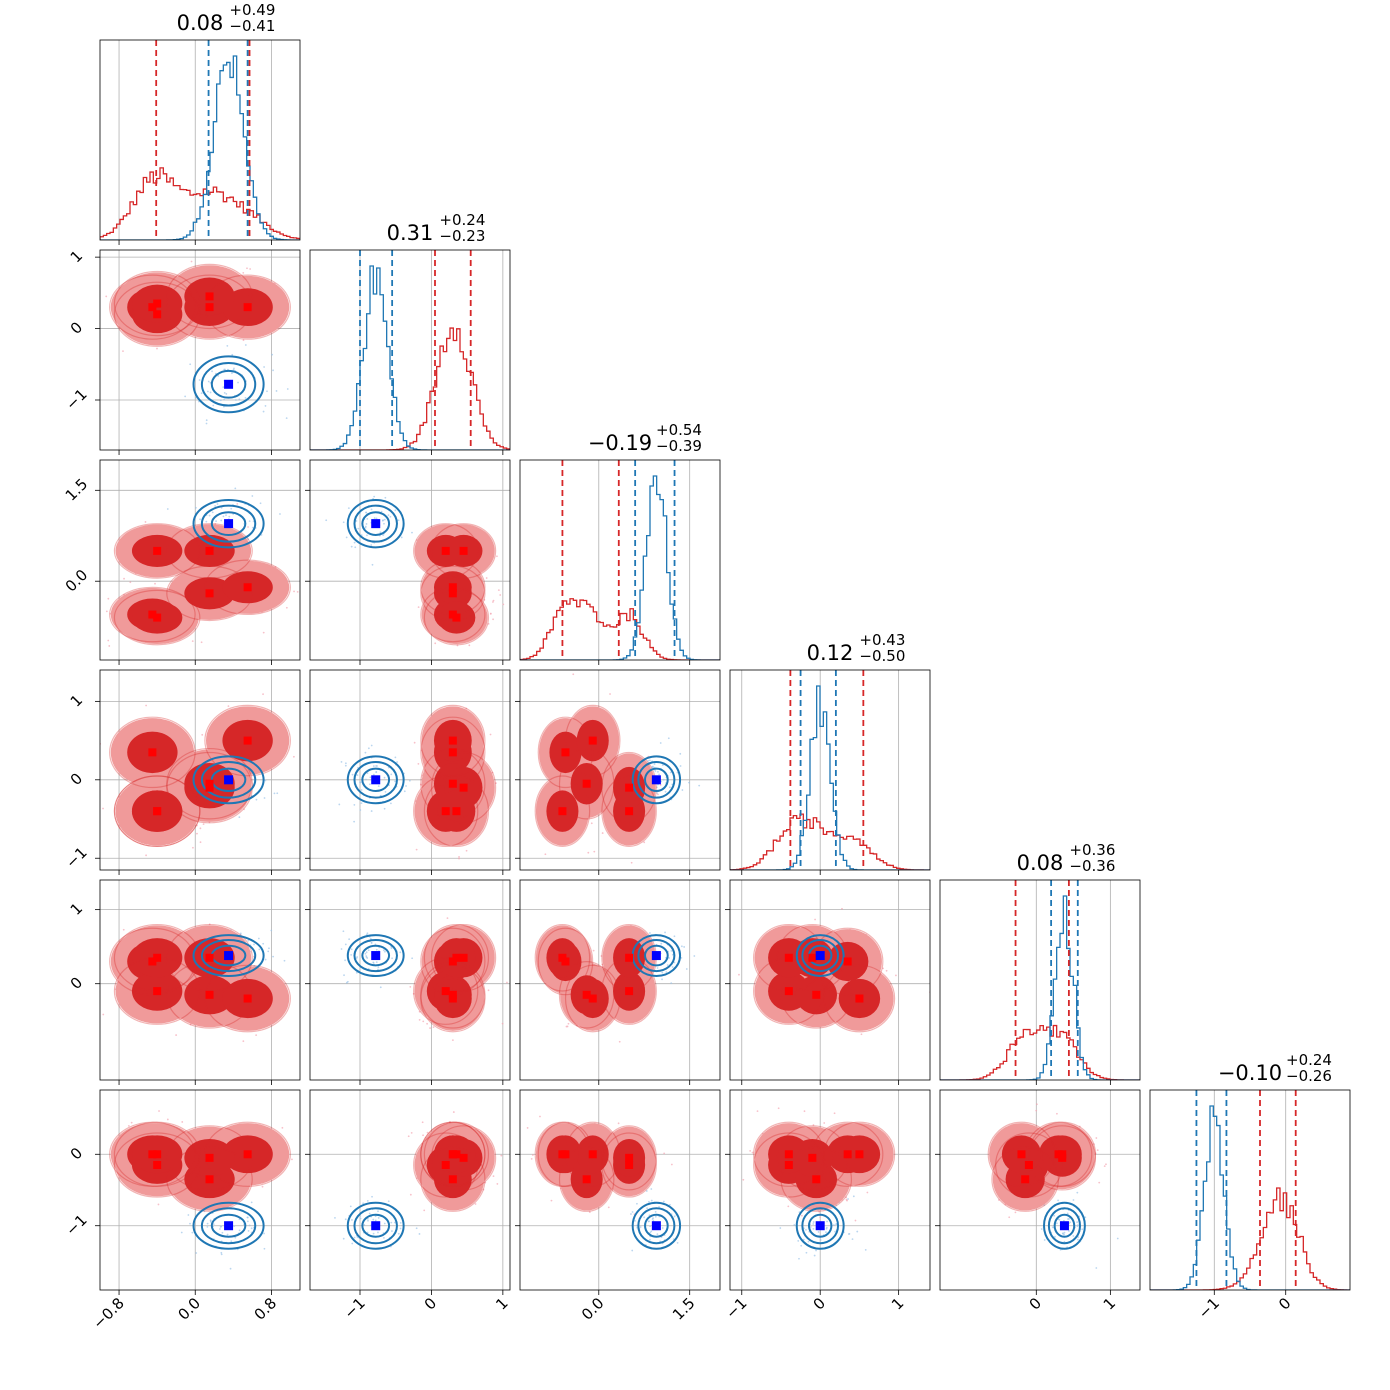  What do you see at coordinates (76, 256) in the screenshot?
I see `y-tick-label: 1` at bounding box center [76, 256].